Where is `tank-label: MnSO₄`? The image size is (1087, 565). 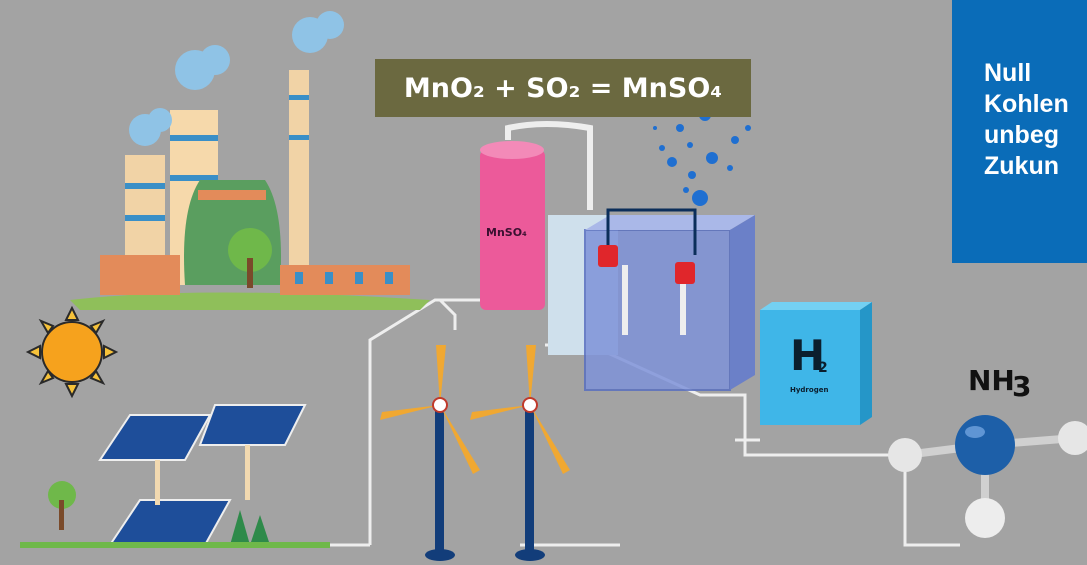 tank-label: MnSO₄ is located at coordinates (506, 232).